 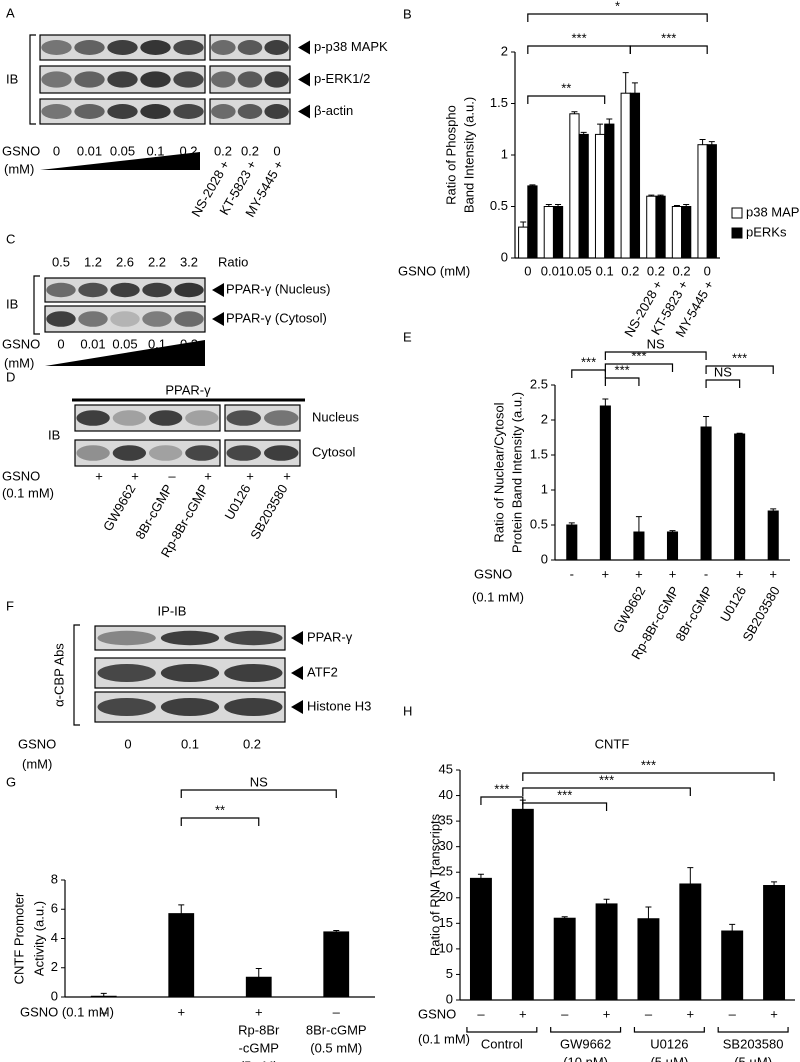 I want to click on row-label: p-p38 MAPK, so click(x=351, y=46).